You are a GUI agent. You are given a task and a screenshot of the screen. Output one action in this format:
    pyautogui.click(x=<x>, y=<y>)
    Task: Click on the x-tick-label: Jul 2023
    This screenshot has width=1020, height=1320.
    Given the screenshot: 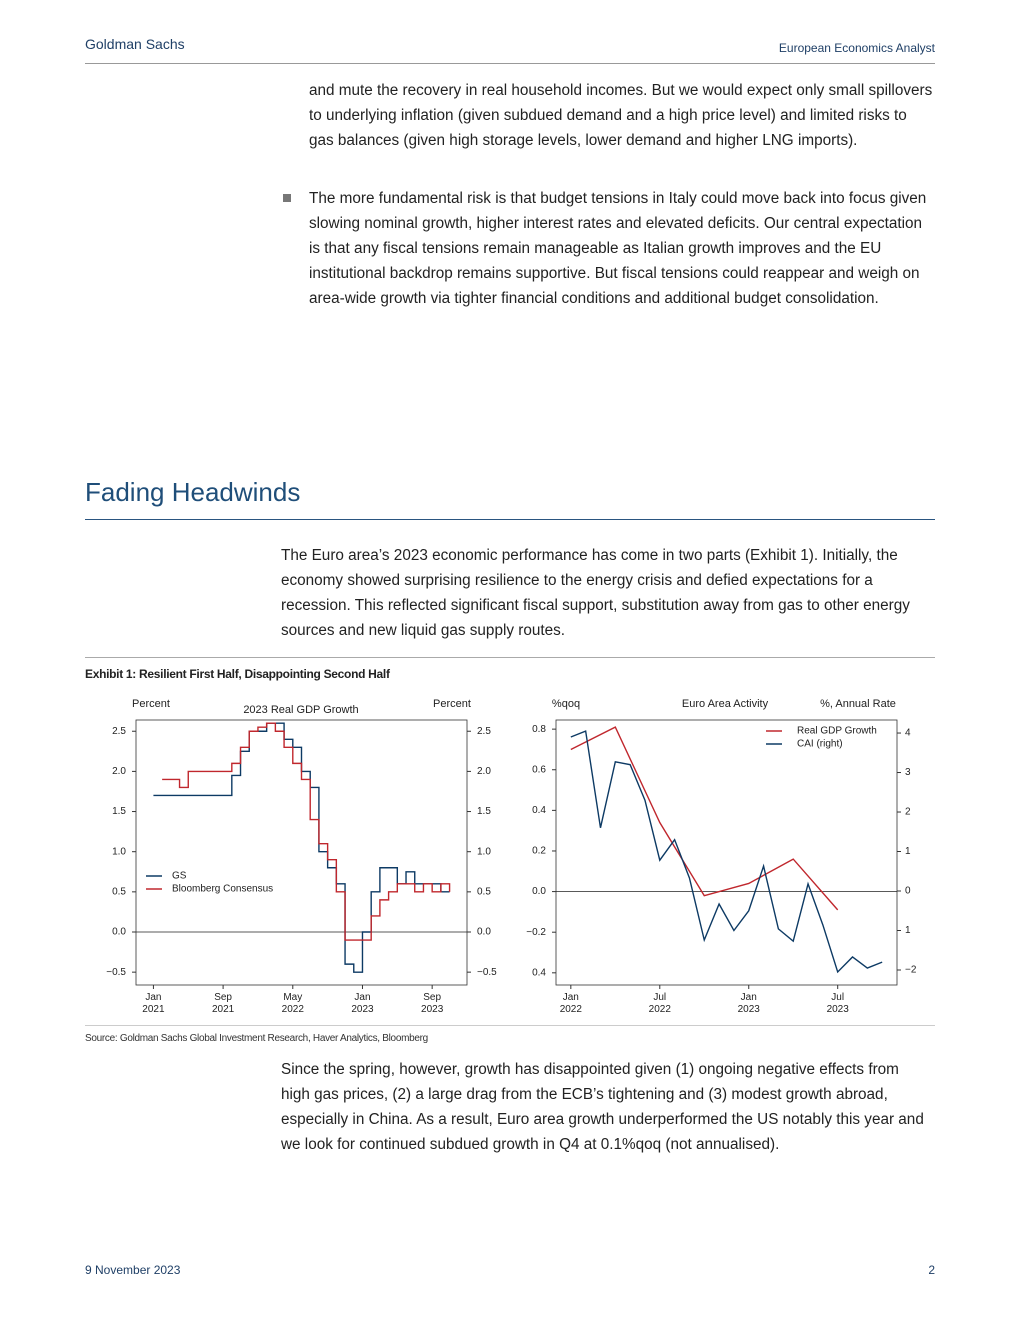 What is the action you would take?
    pyautogui.click(x=838, y=1003)
    